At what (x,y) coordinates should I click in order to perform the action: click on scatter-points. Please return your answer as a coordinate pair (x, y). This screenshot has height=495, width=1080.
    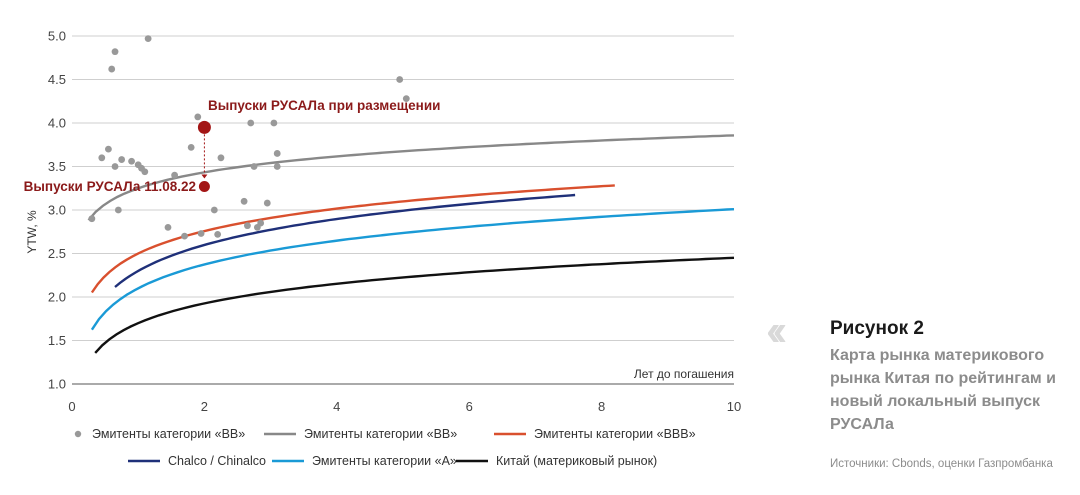
    Looking at the image, I should click on (249, 137).